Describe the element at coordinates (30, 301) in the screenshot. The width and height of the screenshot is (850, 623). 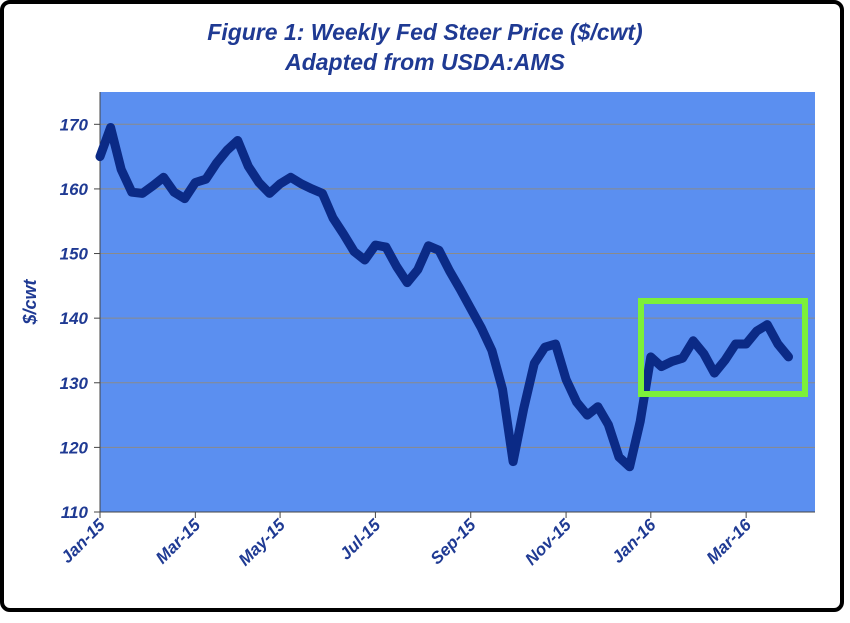
I see `y-axis-label: $/cwt` at that location.